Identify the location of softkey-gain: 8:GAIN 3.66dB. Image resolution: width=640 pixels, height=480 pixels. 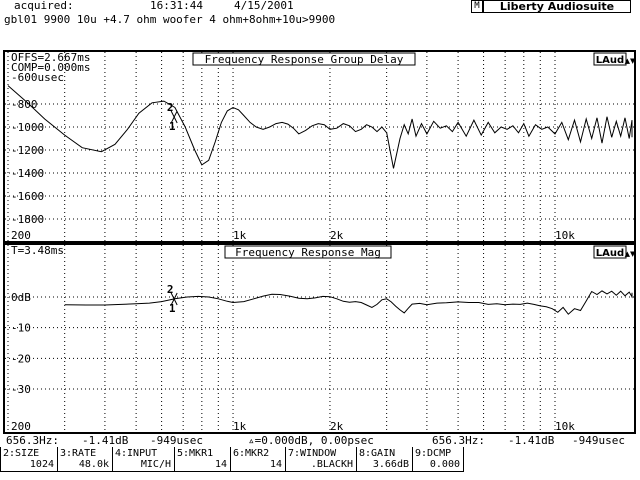
(384, 459).